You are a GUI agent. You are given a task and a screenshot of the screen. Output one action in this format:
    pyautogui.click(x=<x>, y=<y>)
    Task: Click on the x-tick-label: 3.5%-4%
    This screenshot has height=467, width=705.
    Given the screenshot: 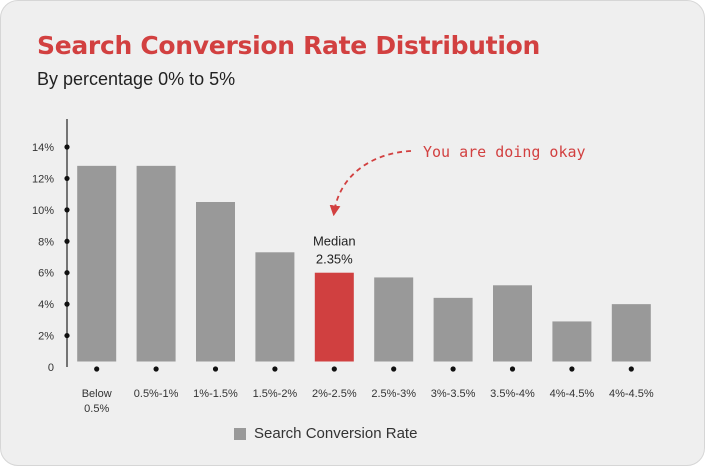 What is the action you would take?
    pyautogui.click(x=512, y=394)
    